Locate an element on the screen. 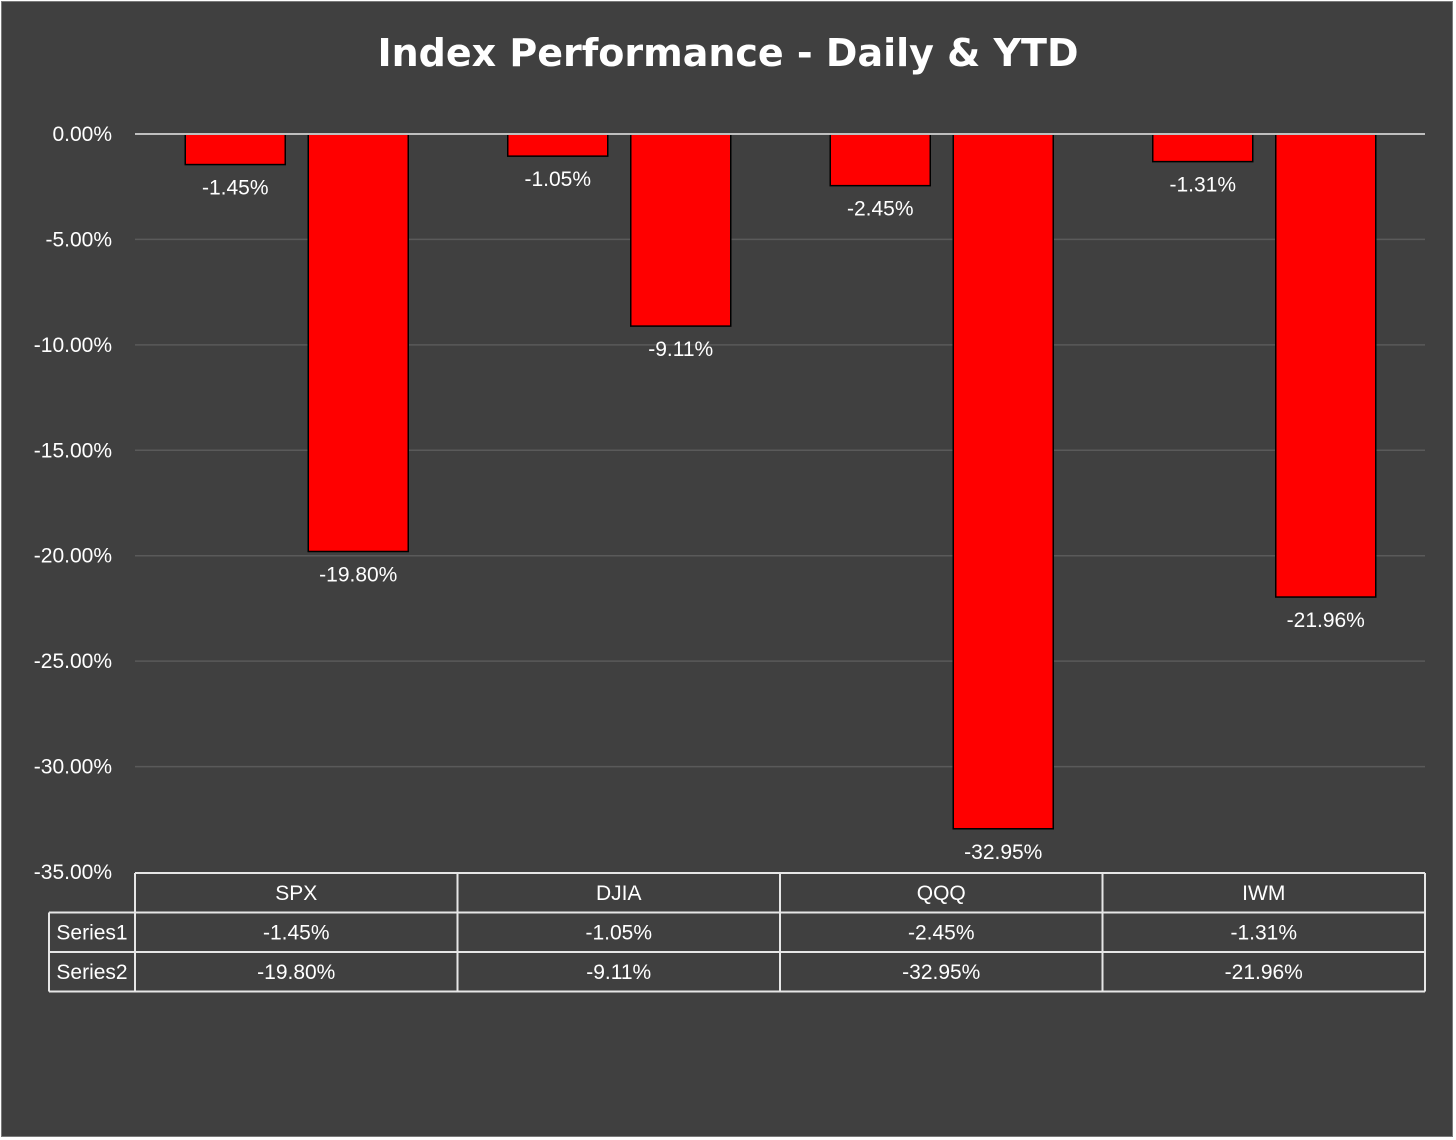 The height and width of the screenshot is (1140, 1456). data-label: -2.45% is located at coordinates (880, 209).